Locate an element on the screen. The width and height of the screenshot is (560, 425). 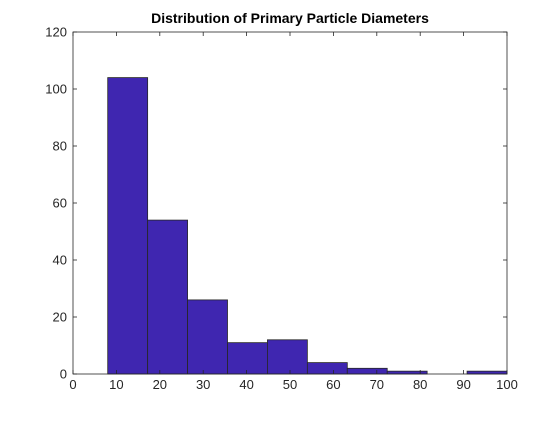
x-tick-label: 100 is located at coordinates (507, 384).